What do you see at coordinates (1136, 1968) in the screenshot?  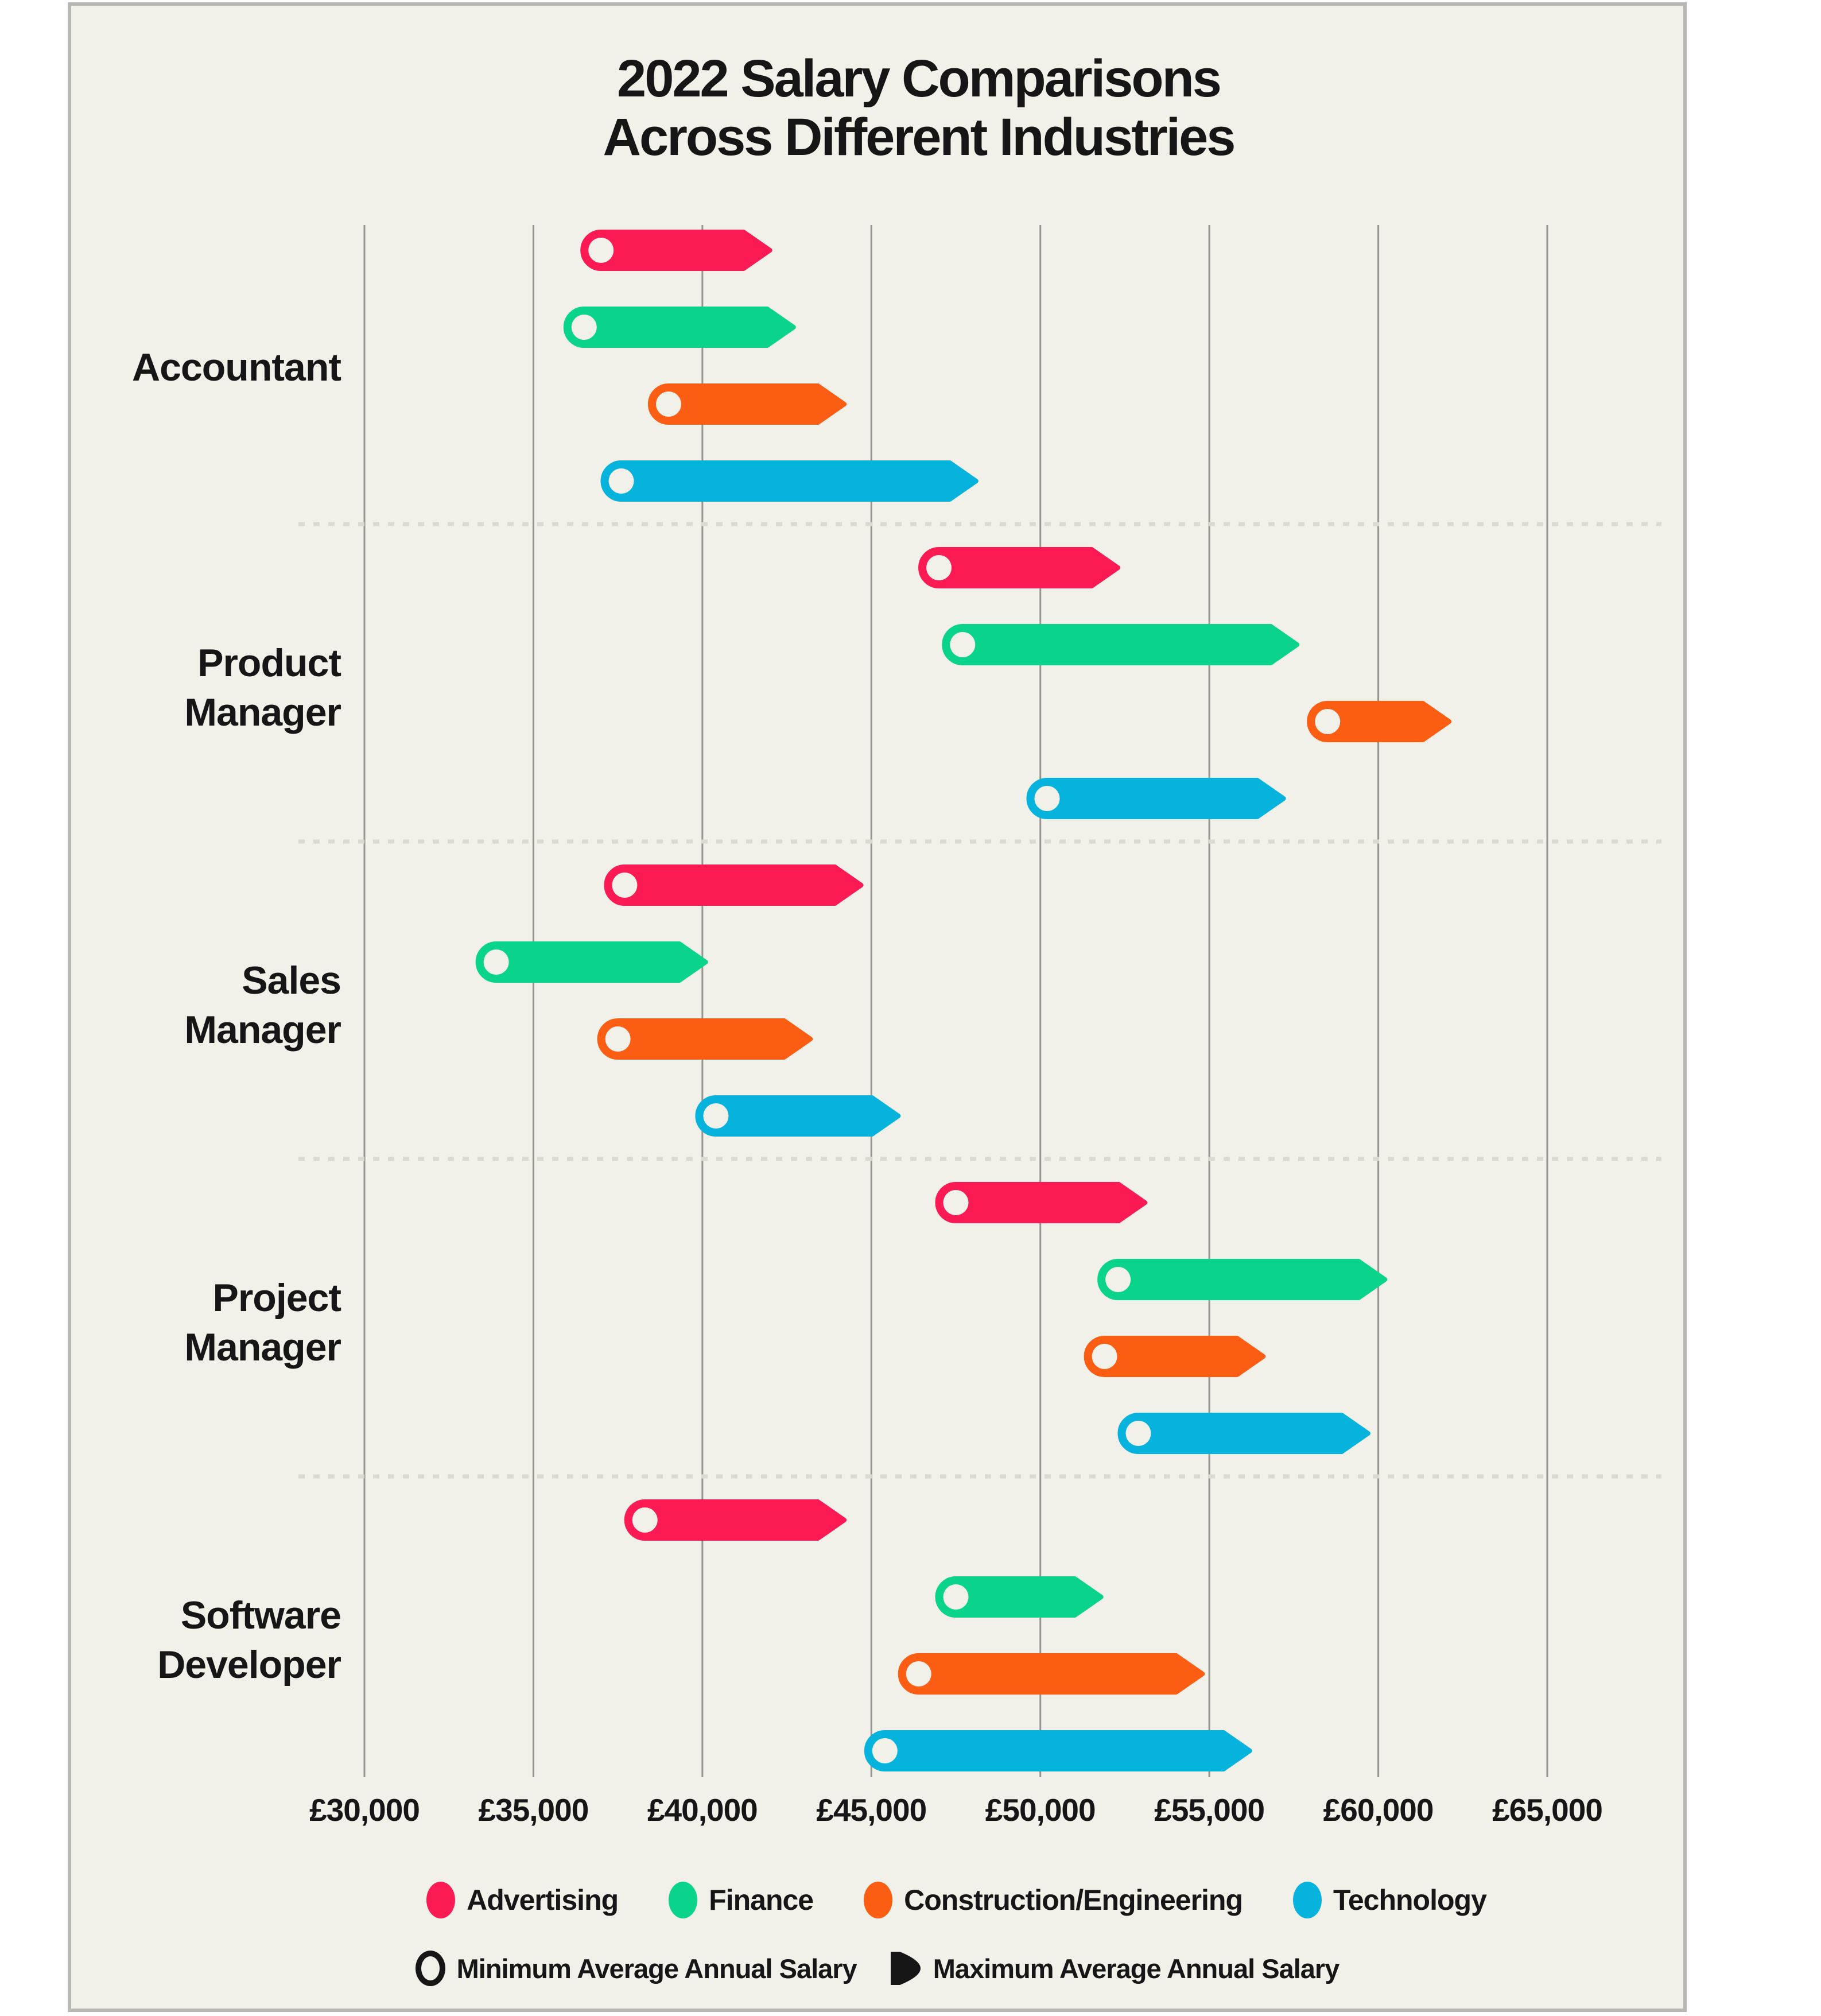 I see `legend-label-max: Maximum Average Annual Salary` at bounding box center [1136, 1968].